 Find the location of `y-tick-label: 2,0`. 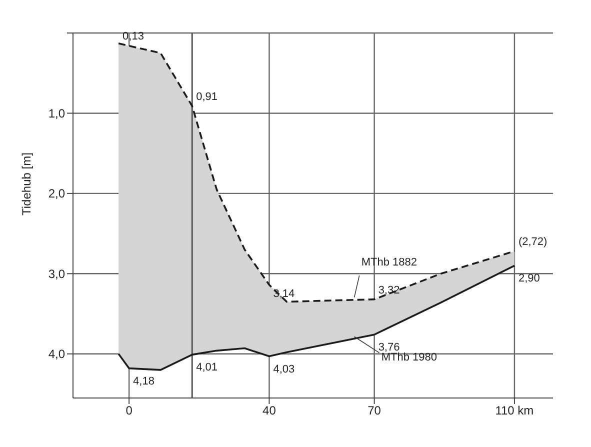

y-tick-label: 2,0 is located at coordinates (57, 193).